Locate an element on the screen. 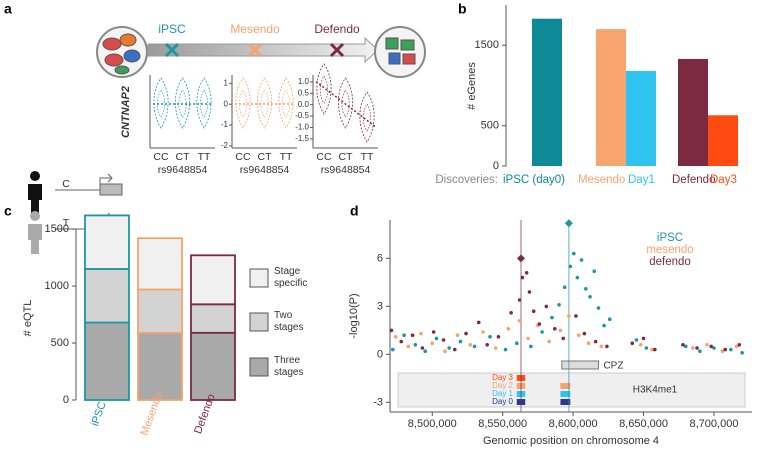 The width and height of the screenshot is (759, 451). legend-label: iPSC is located at coordinates (670, 238).